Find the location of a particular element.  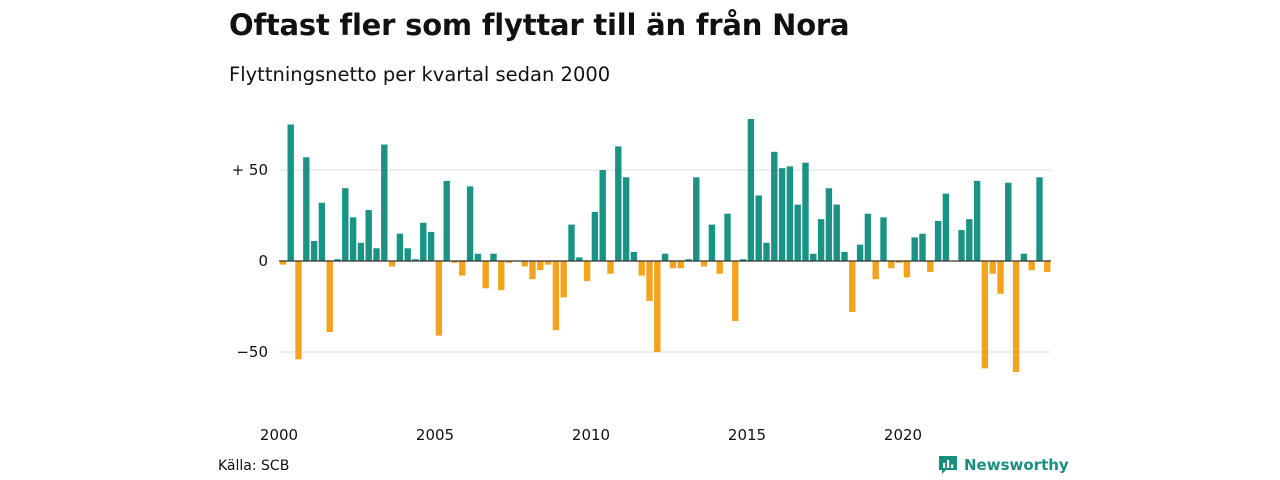

x-tick-label: 2000 is located at coordinates (279, 435).